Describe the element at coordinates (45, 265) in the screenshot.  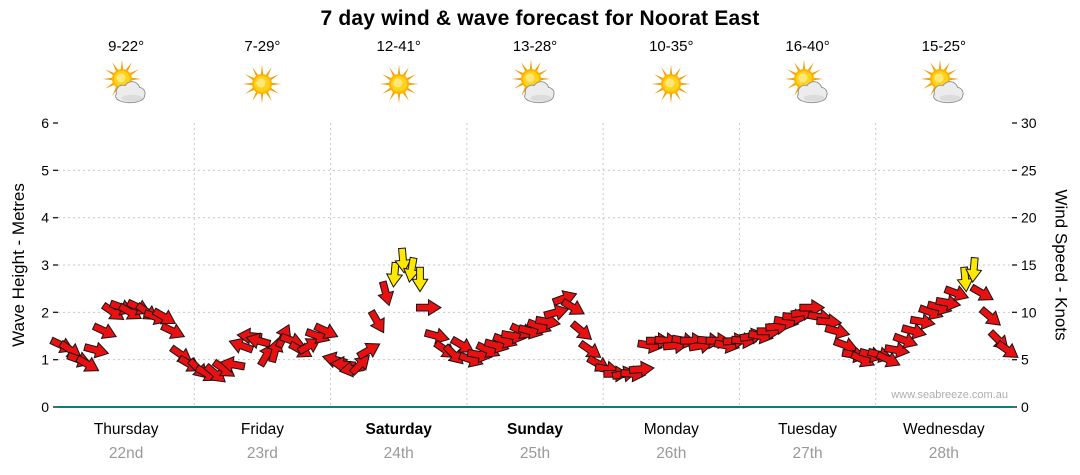
I see `wave-height-tick-label: 3` at that location.